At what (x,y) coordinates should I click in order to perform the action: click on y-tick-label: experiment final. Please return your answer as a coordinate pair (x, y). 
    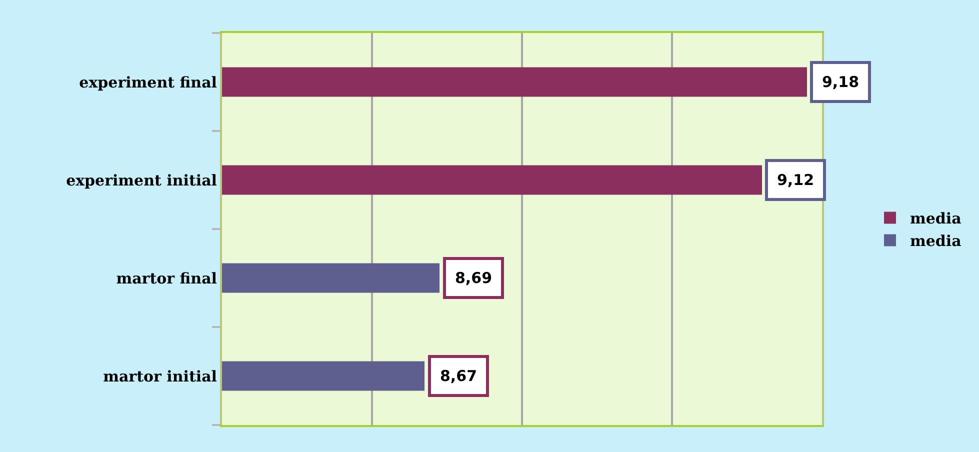
    Looking at the image, I should click on (148, 82).